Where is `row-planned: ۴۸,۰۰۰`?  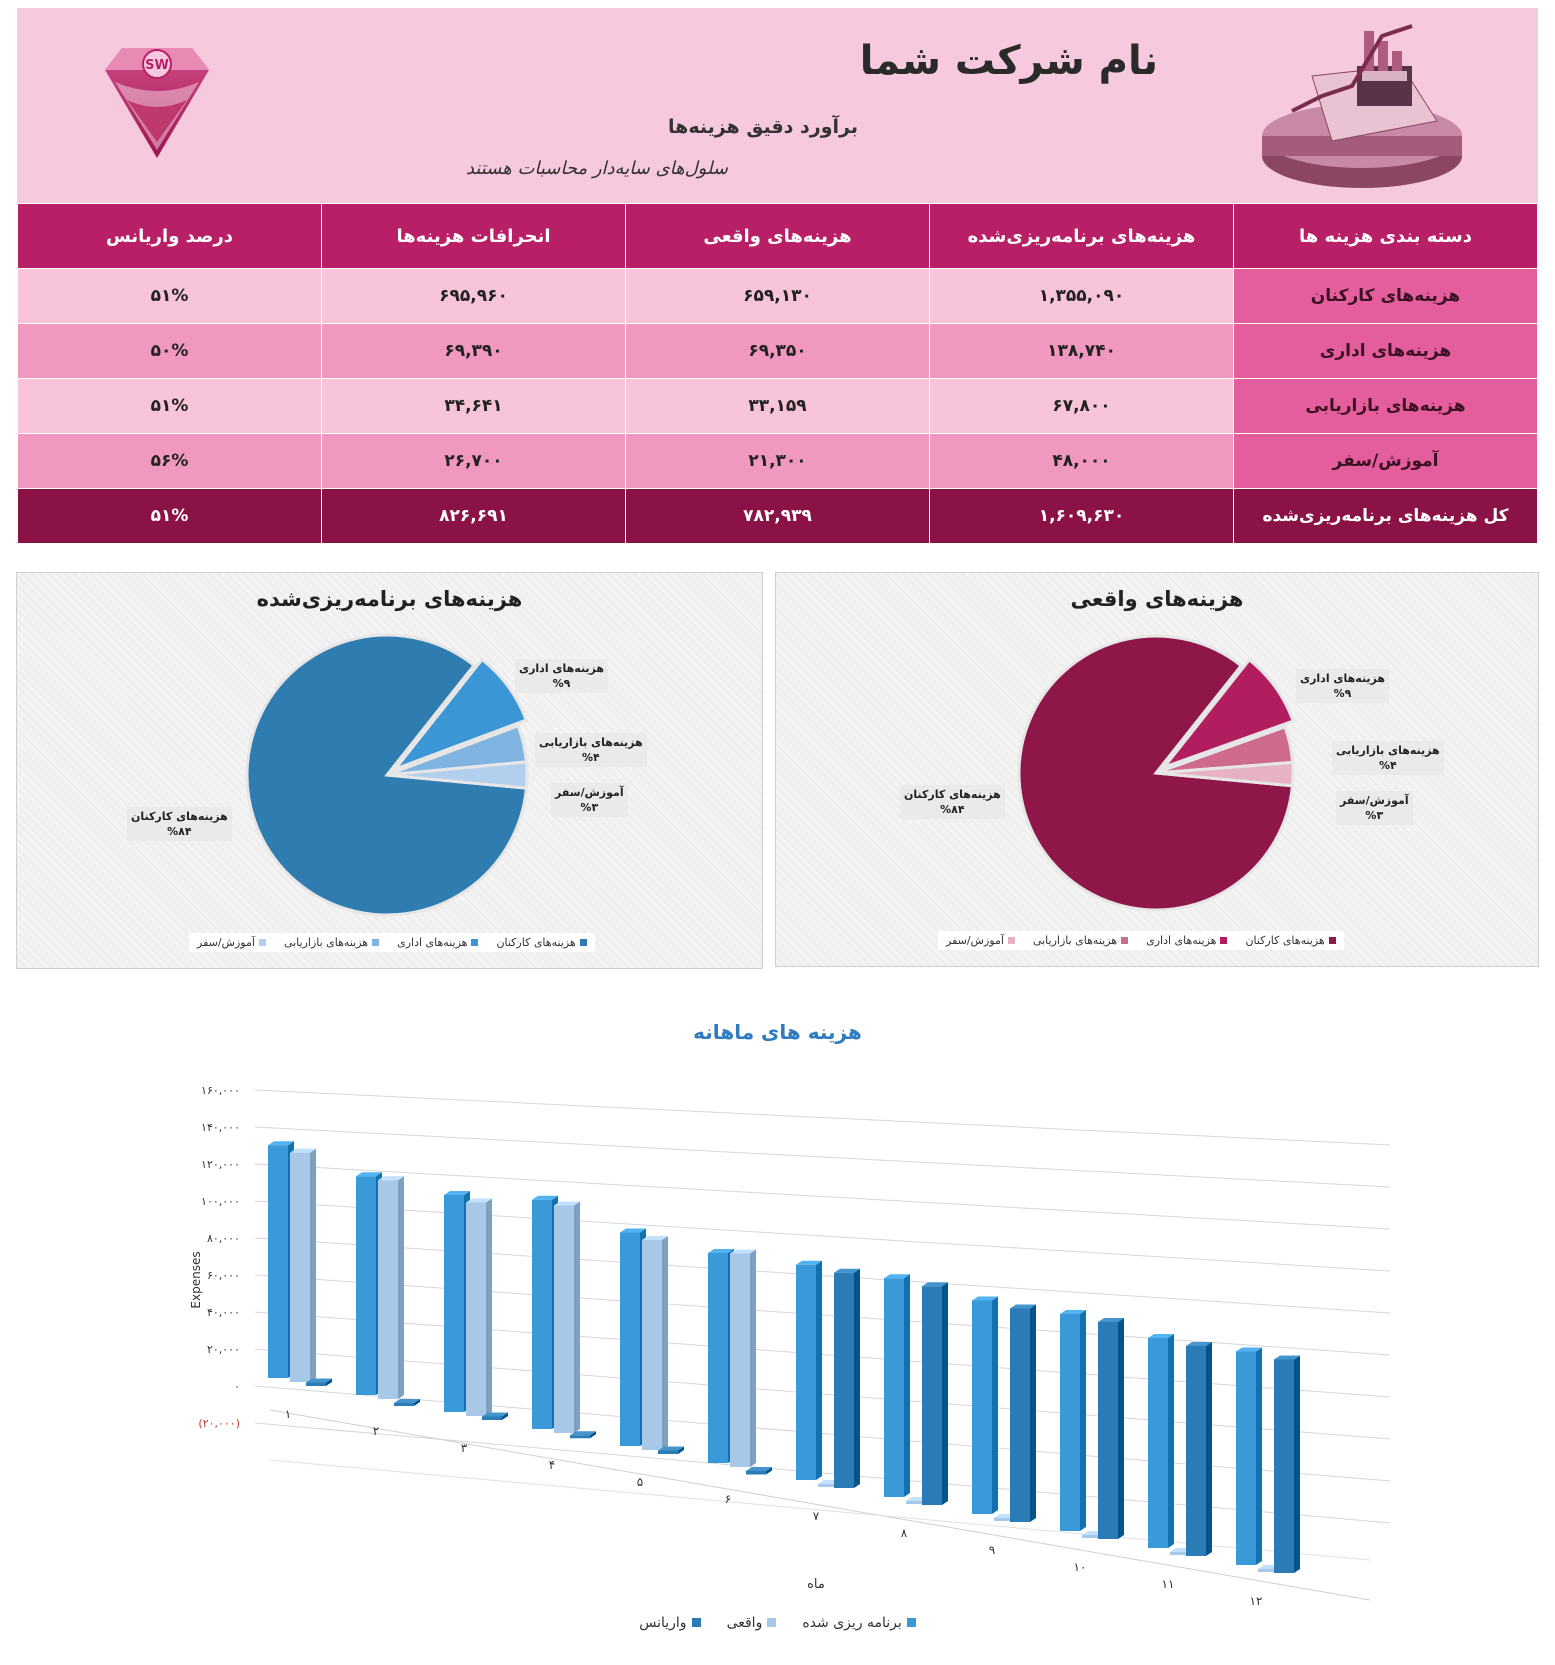
row-planned: ۴۸,۰۰۰ is located at coordinates (1081, 461).